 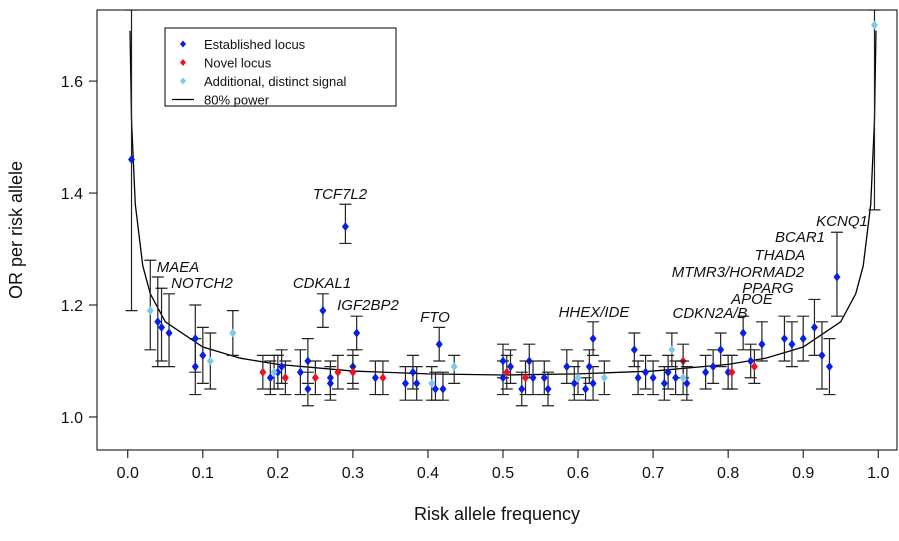 What do you see at coordinates (709, 313) in the screenshot?
I see `gene-label: CDKN2A/B` at bounding box center [709, 313].